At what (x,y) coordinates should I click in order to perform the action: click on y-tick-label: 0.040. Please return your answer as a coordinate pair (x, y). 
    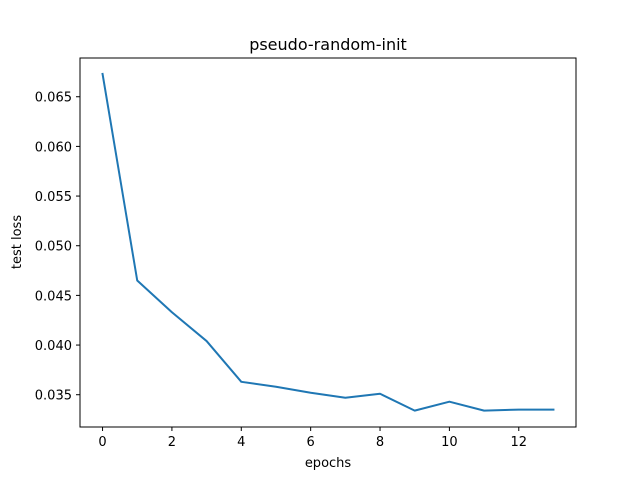
    Looking at the image, I should click on (53, 346).